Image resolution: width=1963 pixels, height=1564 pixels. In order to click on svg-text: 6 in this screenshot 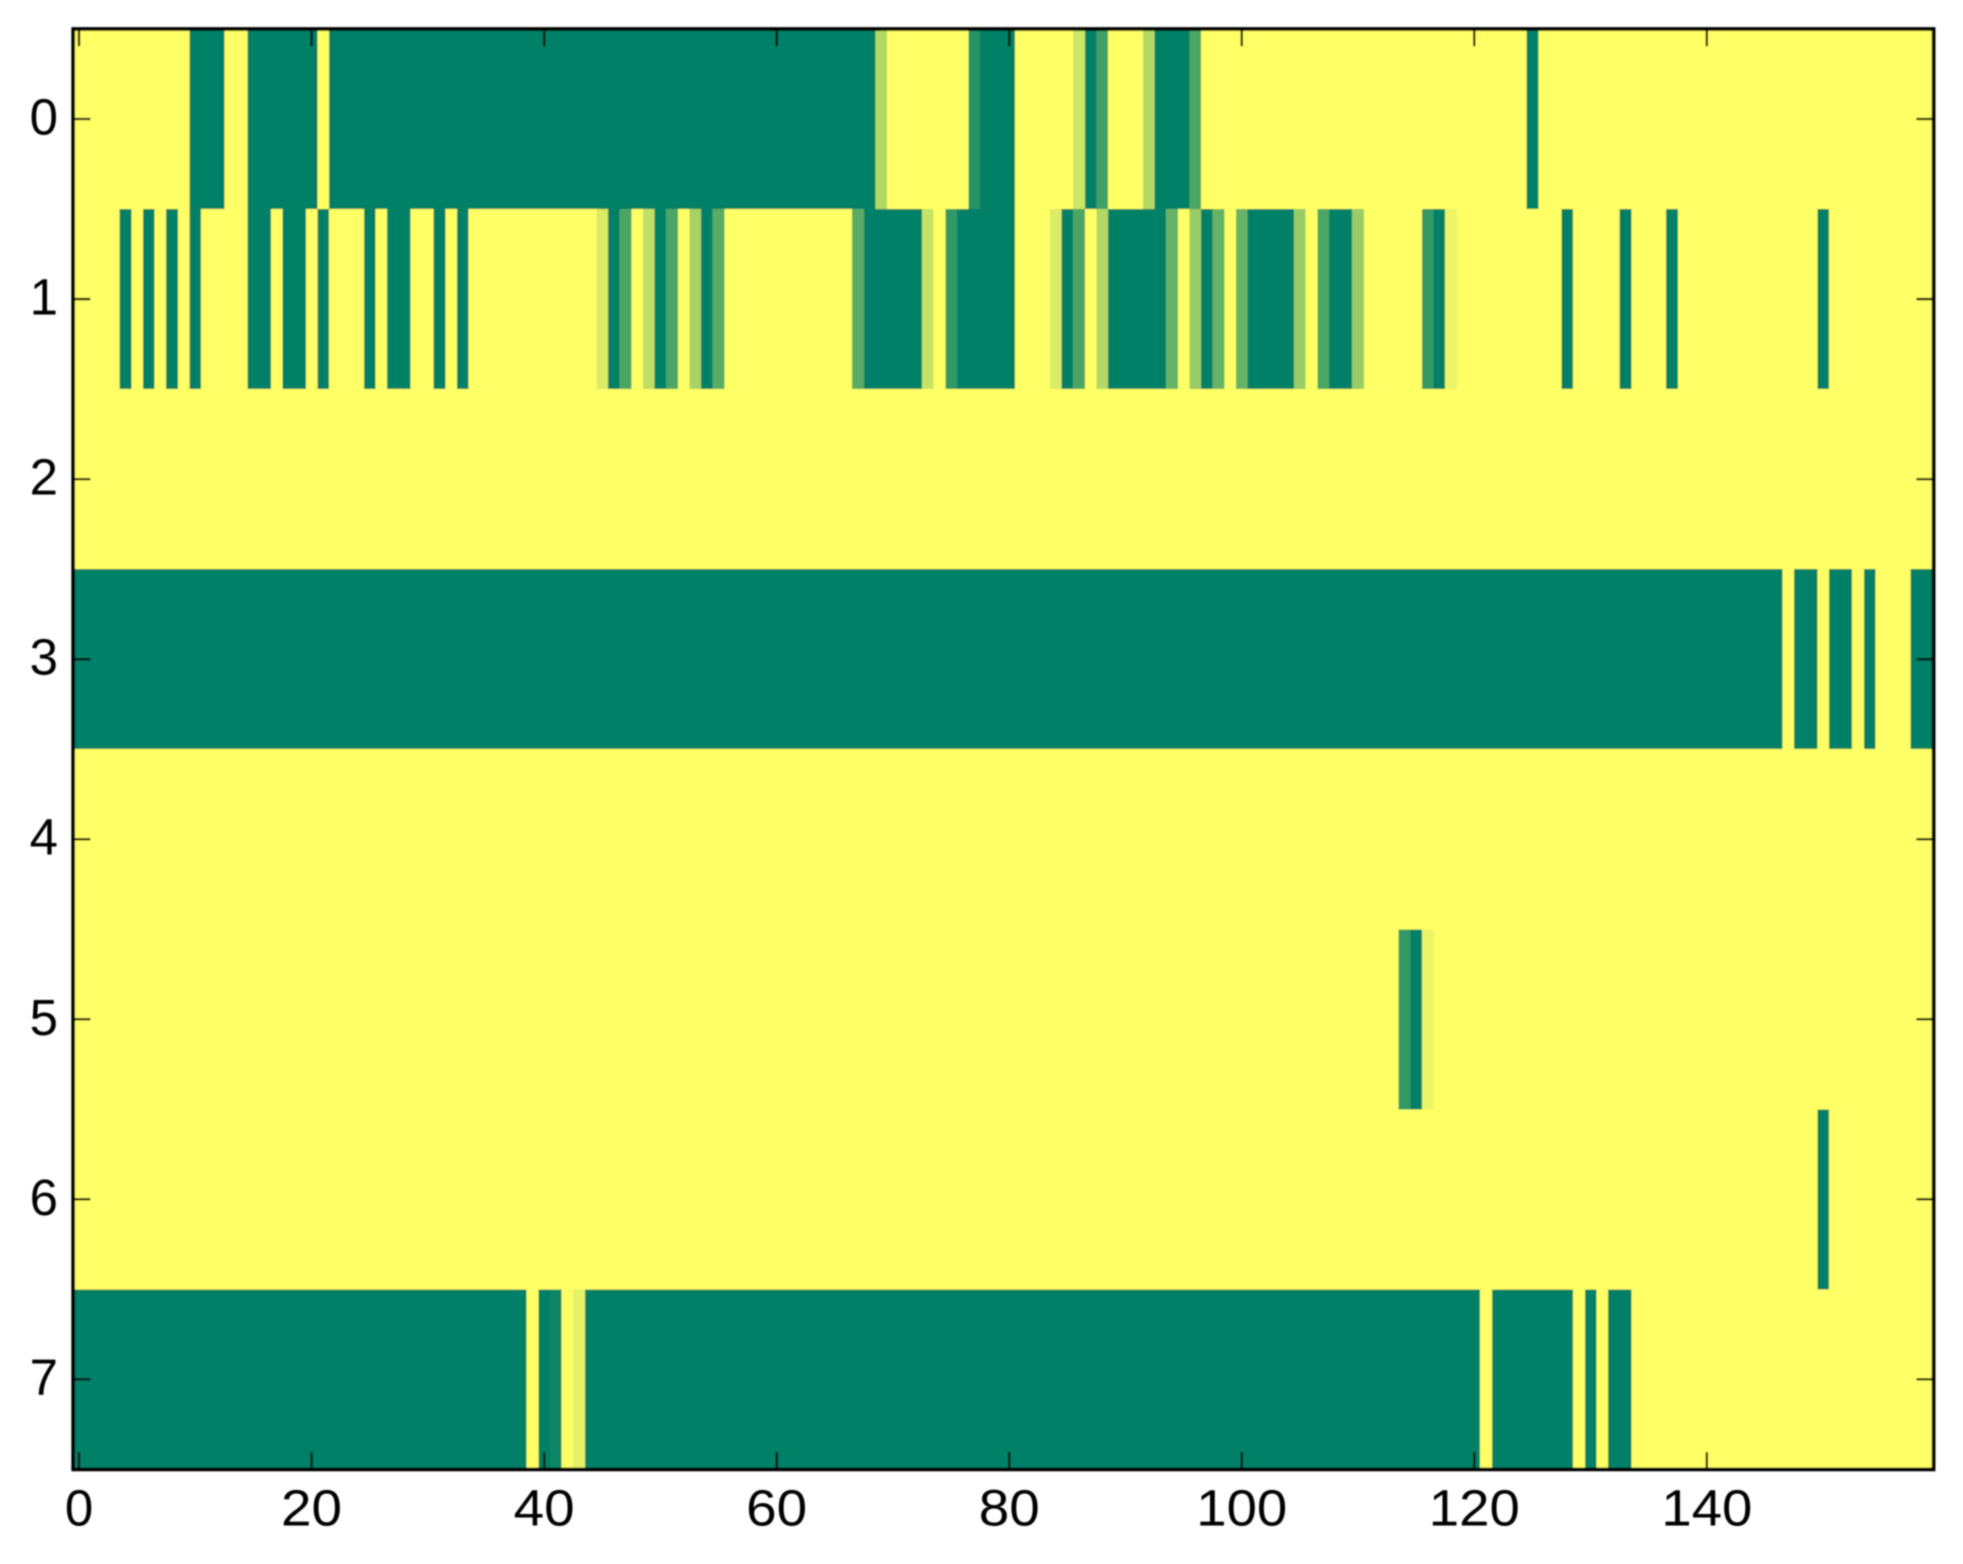, I will do `click(44, 1197)`.